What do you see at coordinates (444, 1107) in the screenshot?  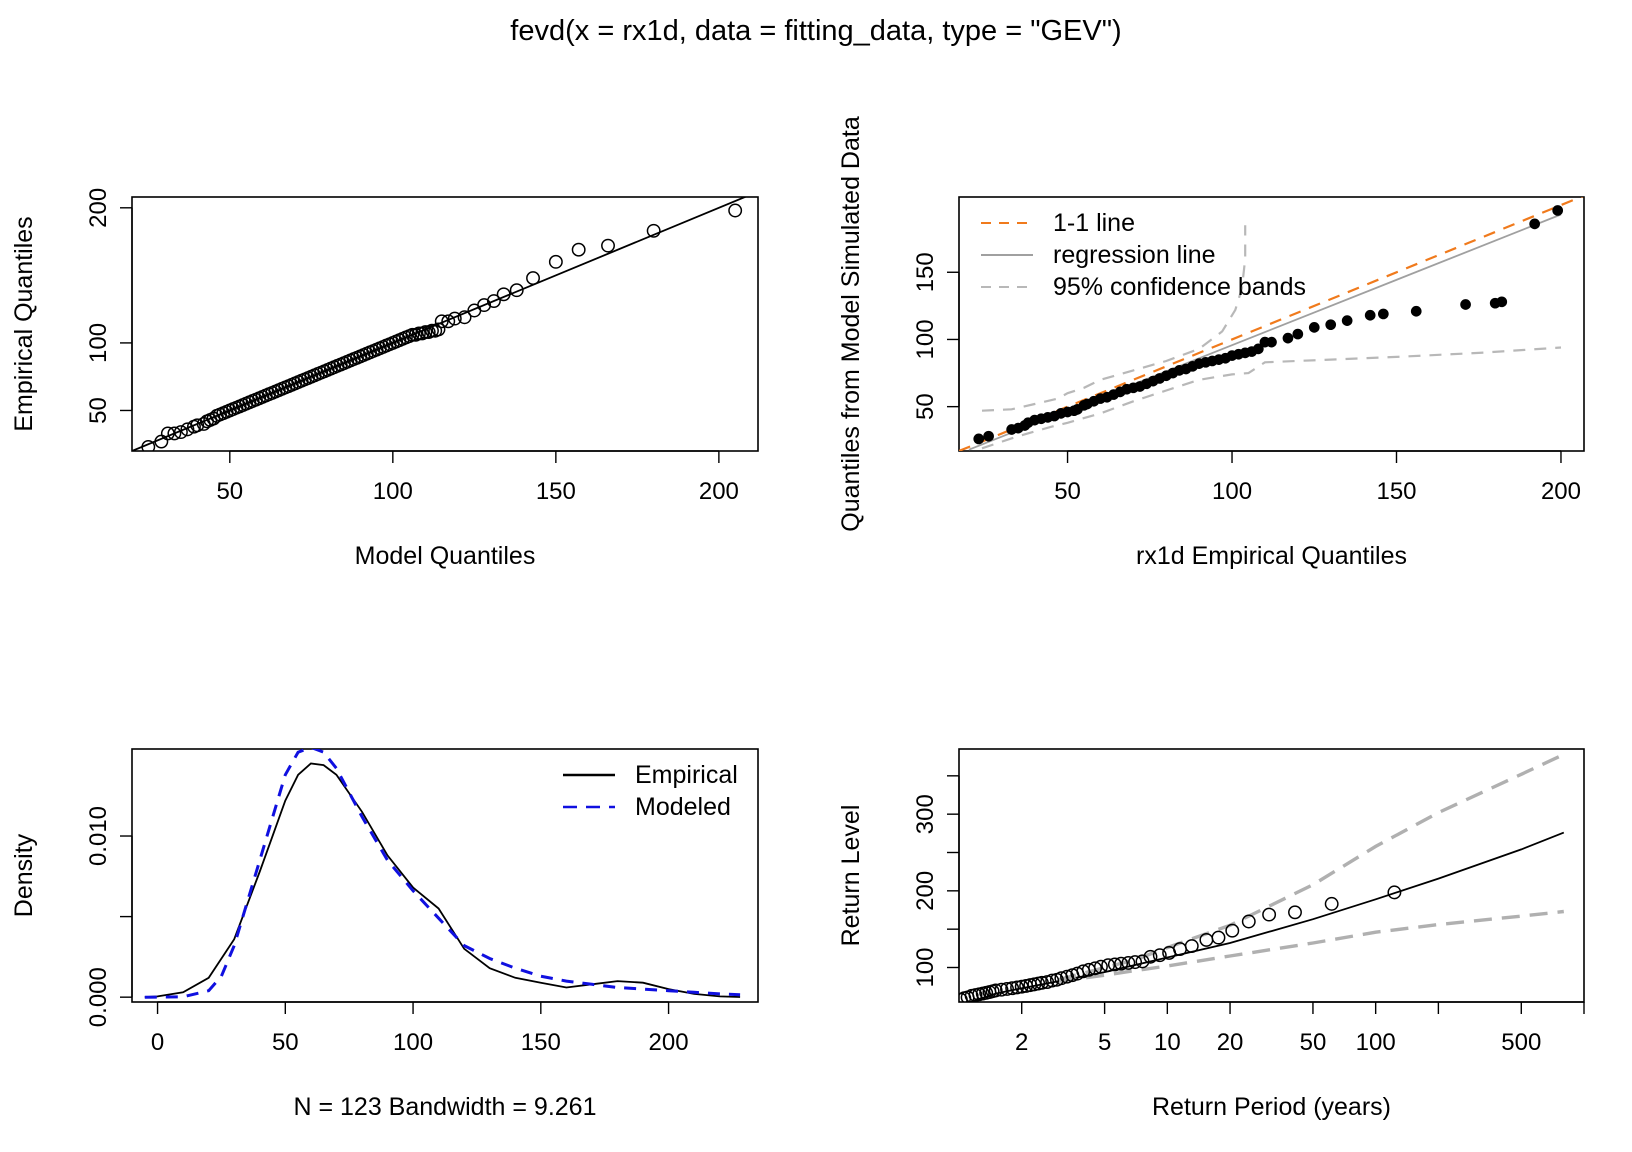 I see `x-axis-label: N = 123 Bandwidth = 9.261` at bounding box center [444, 1107].